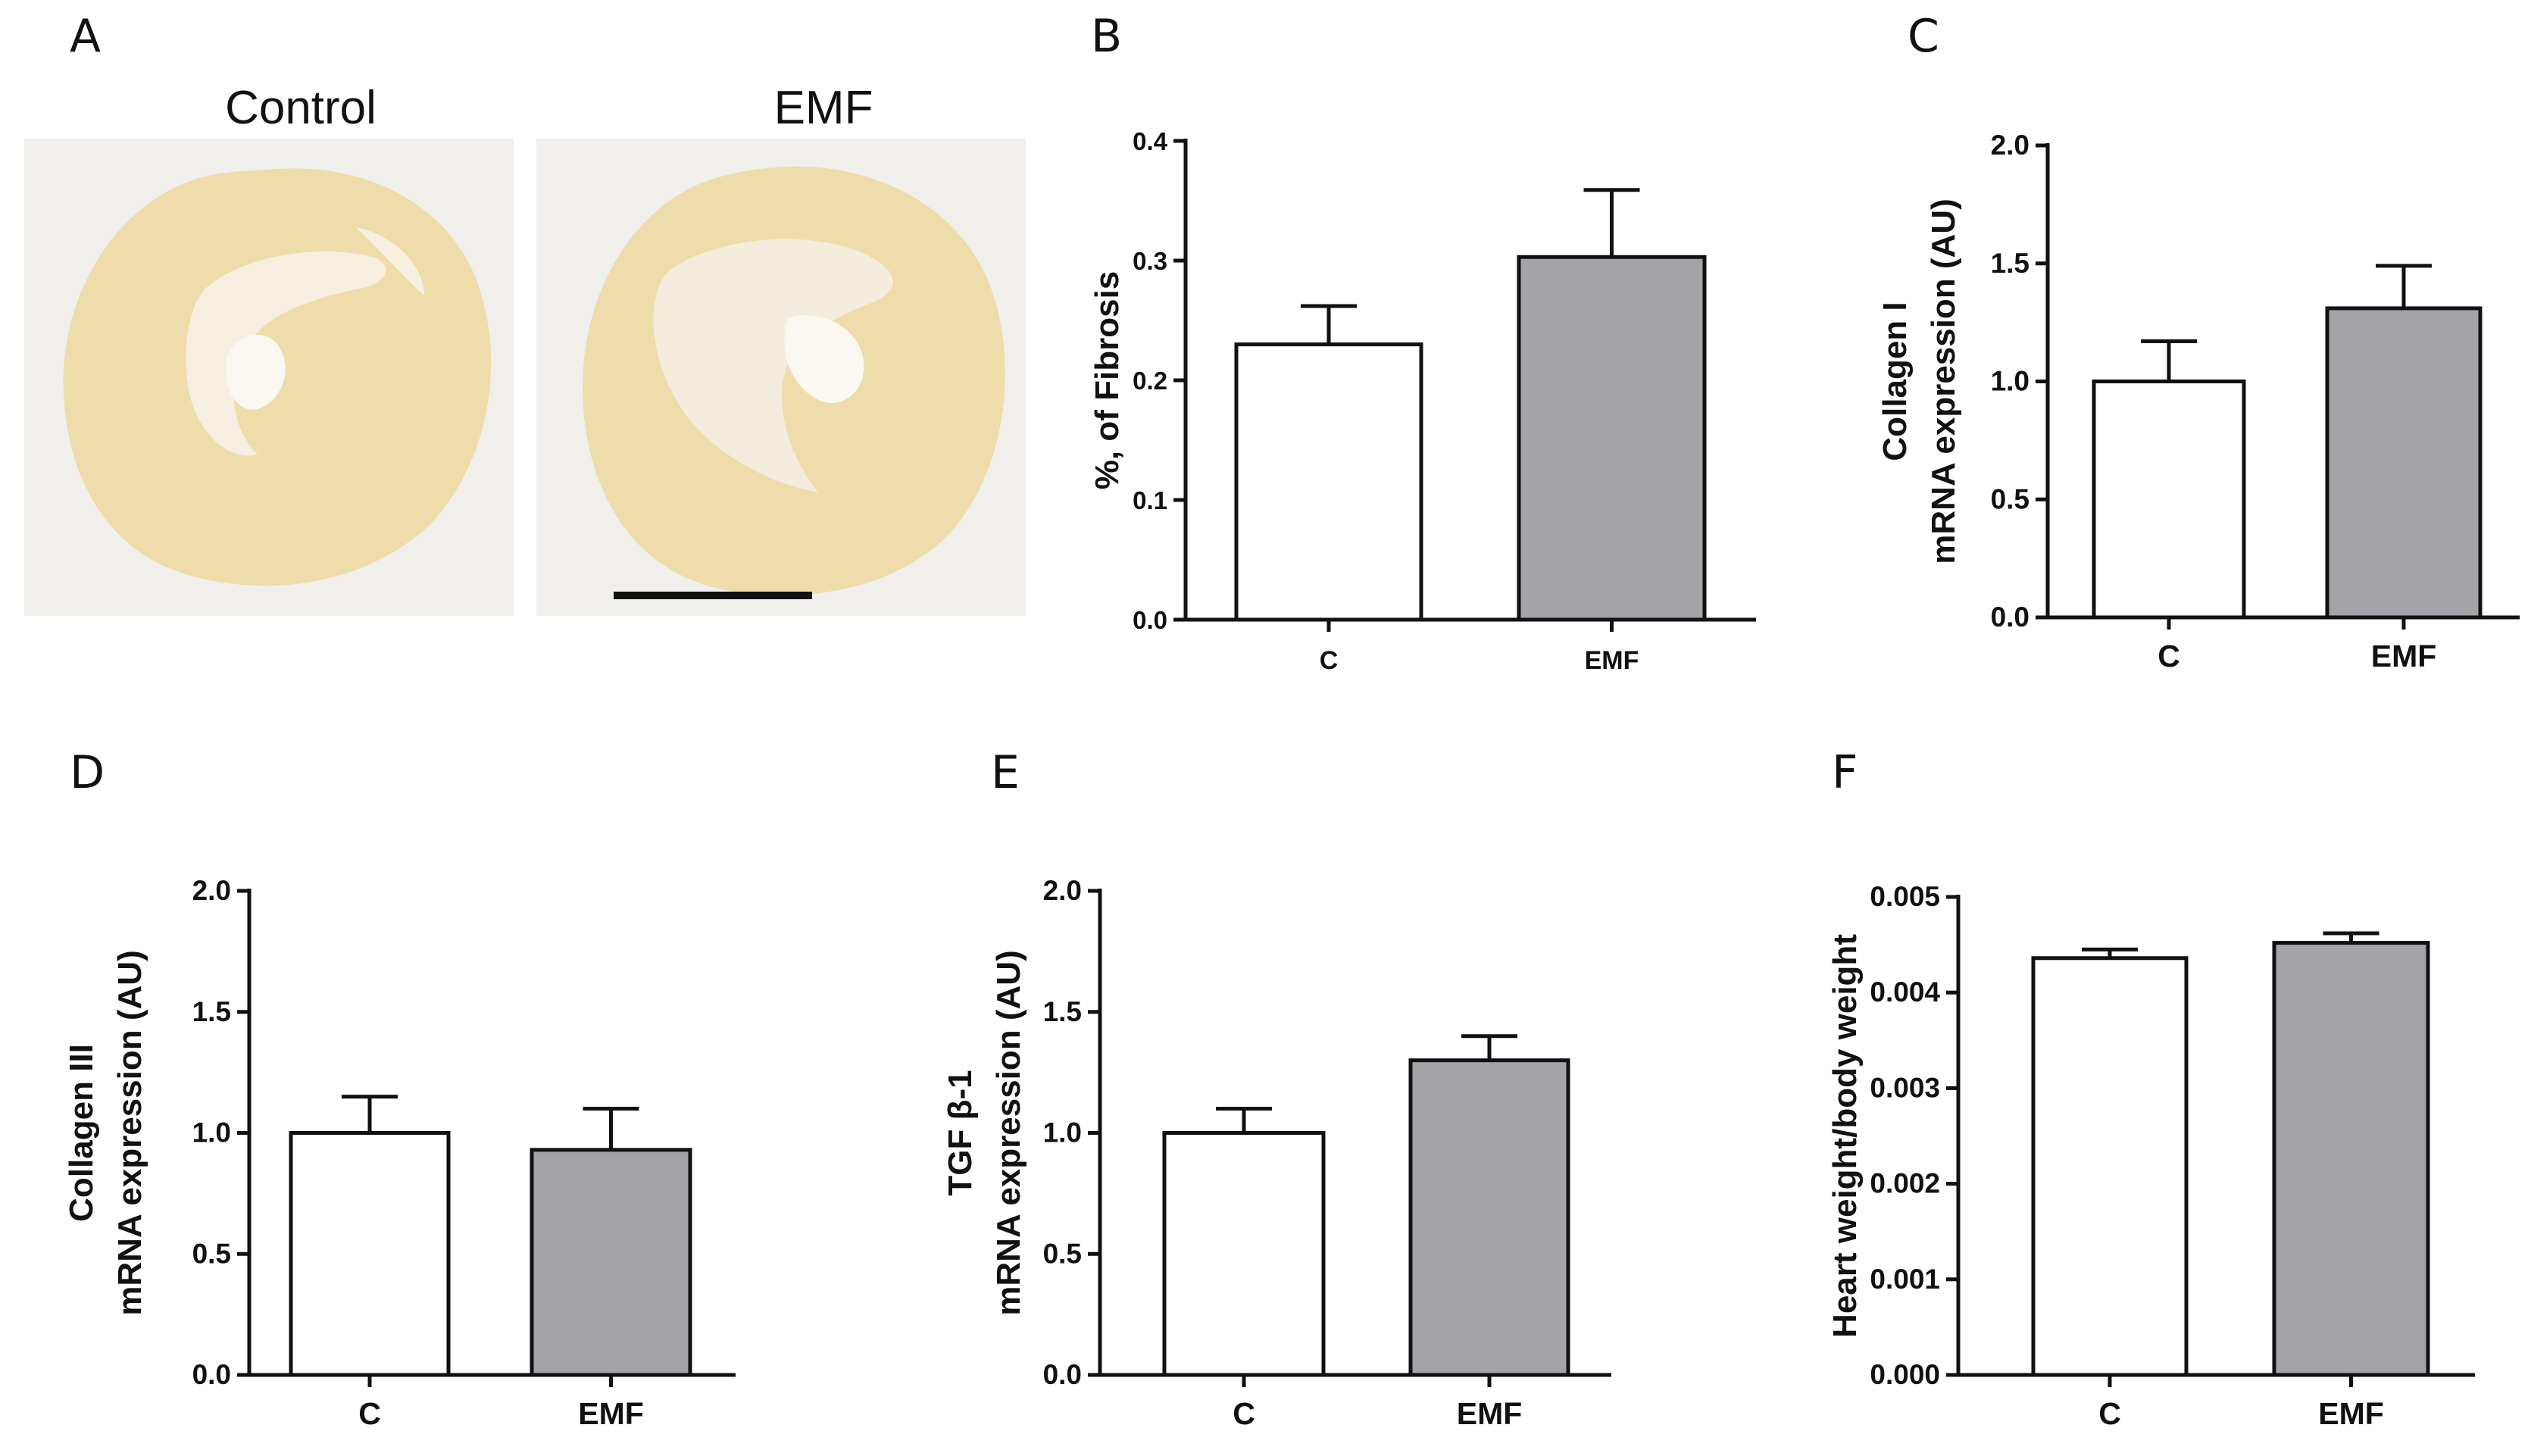 Image resolution: width=2531 pixels, height=1456 pixels. I want to click on x-tick-label-e-emf: EMF, so click(1490, 1413).